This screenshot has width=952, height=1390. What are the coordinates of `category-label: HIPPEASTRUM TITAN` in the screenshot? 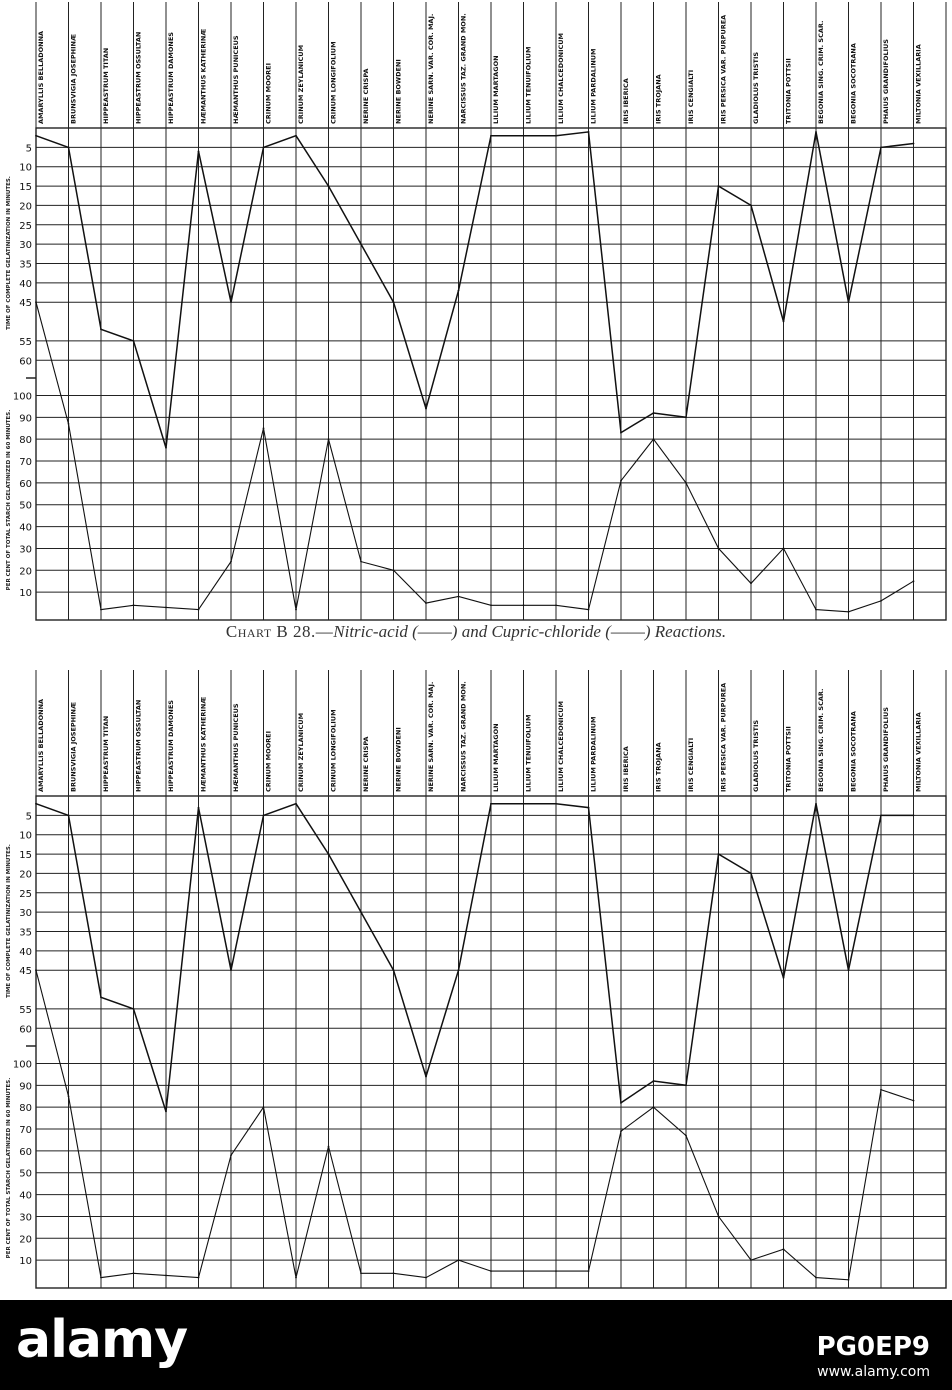 It's located at (106, 754).